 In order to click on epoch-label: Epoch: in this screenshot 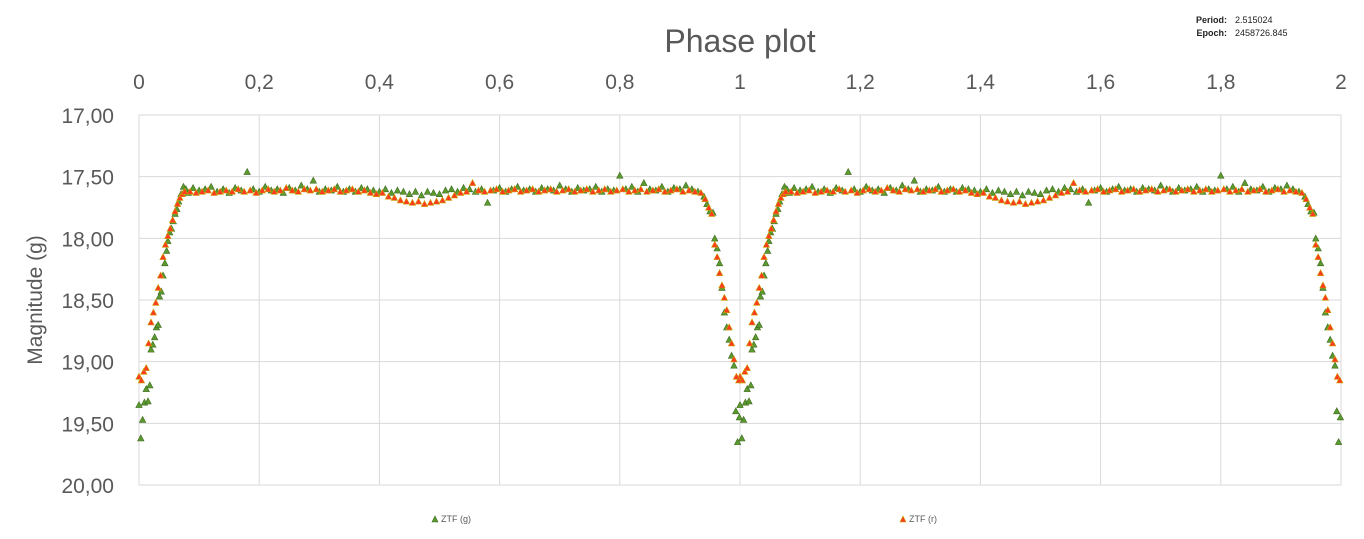, I will do `click(1212, 33)`.